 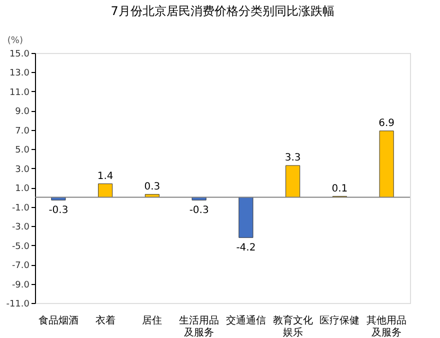 I want to click on y-tick-label: 13.0, so click(x=19, y=73).